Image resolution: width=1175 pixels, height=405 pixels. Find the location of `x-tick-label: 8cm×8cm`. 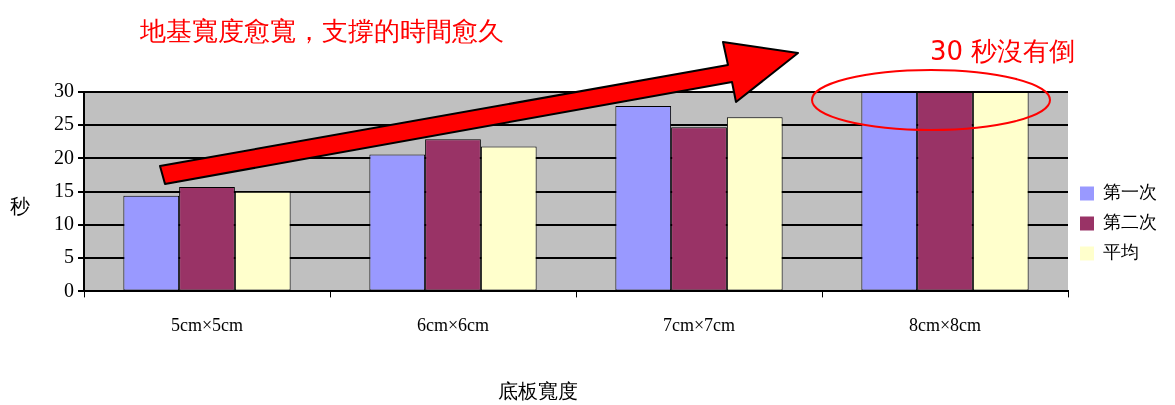

x-tick-label: 8cm×8cm is located at coordinates (945, 324).